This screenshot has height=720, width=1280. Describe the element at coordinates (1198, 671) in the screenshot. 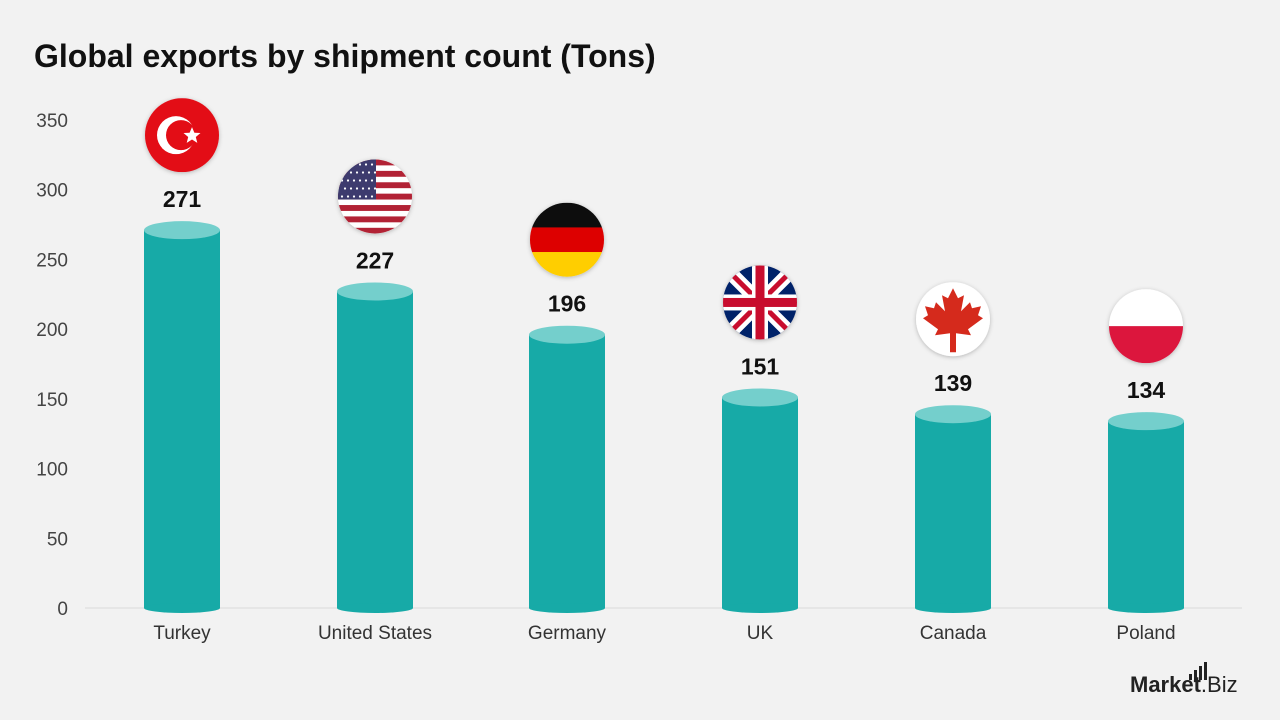

I see `brand-bars-icon` at that location.